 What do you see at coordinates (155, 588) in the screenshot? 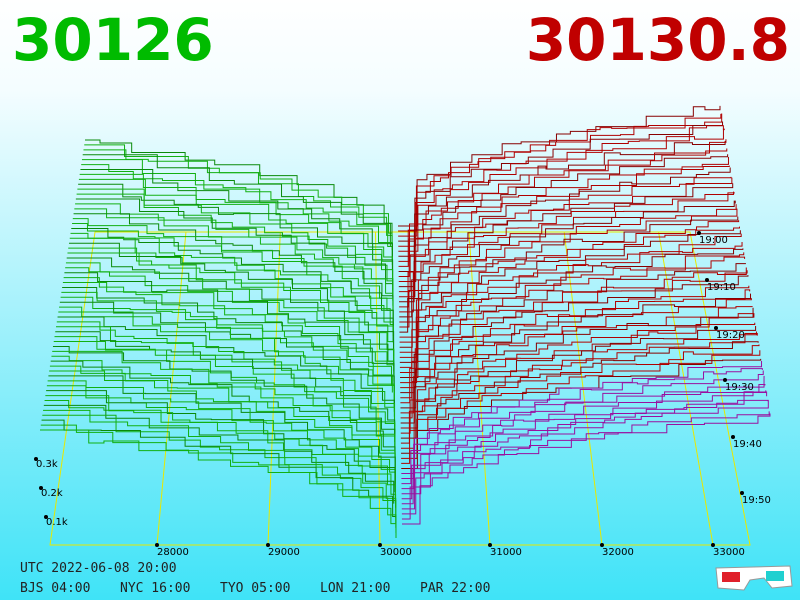
I see `zone-time: NYC 16:00` at bounding box center [155, 588].